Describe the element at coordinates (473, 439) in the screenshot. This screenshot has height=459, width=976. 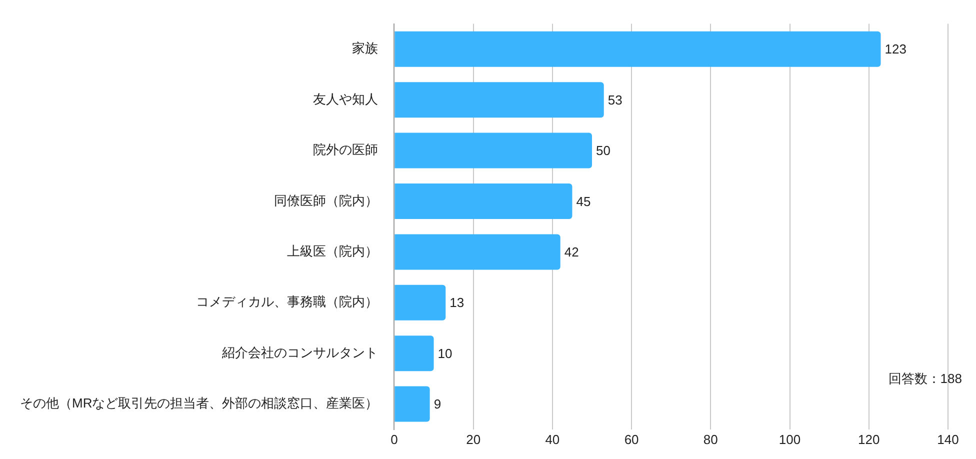
I see `x-tick-label: 20` at that location.